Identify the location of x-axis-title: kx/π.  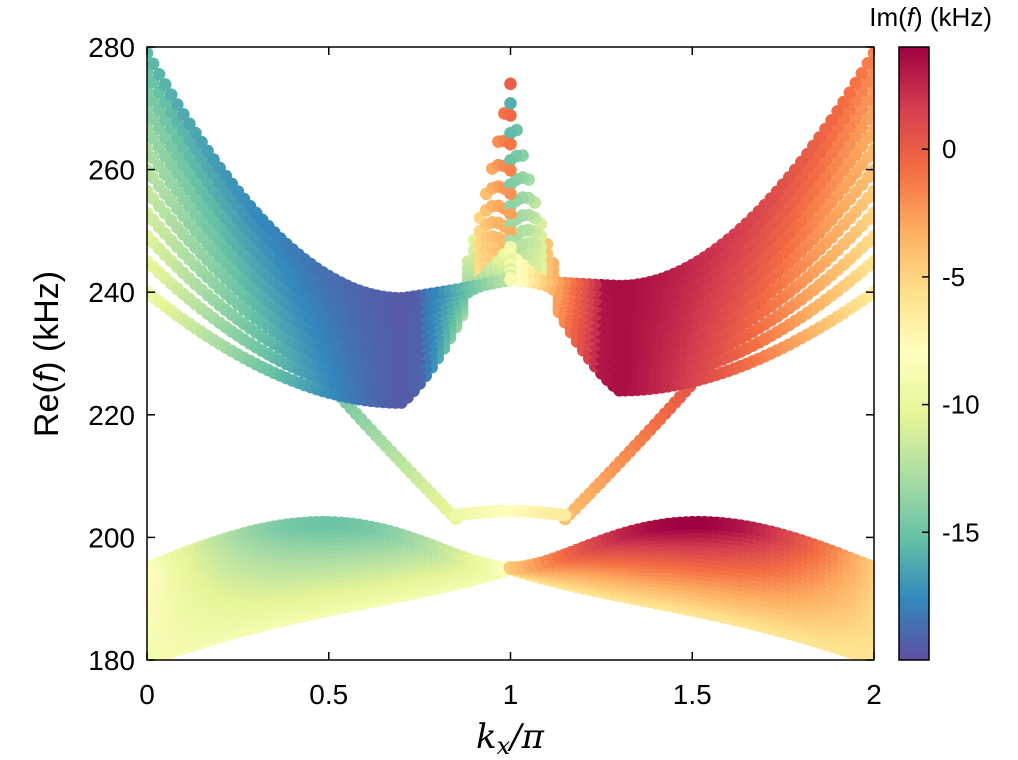
(510, 738).